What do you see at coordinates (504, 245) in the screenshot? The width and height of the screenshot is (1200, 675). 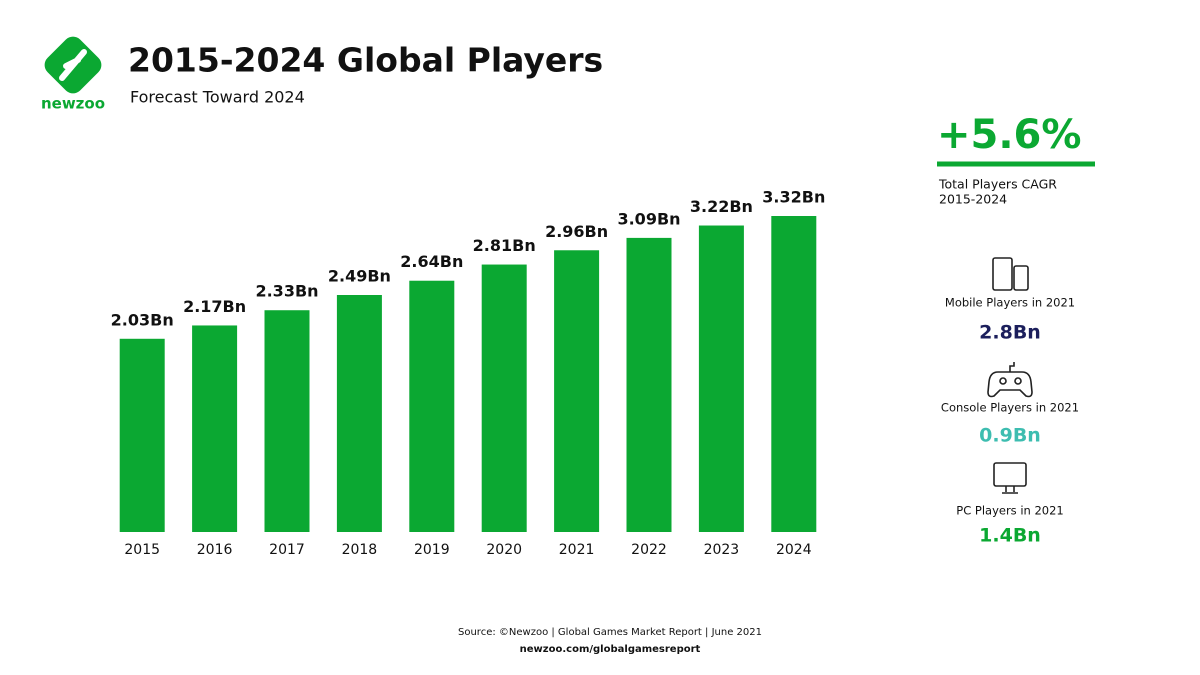 I see `value-label: 2.81Bn` at bounding box center [504, 245].